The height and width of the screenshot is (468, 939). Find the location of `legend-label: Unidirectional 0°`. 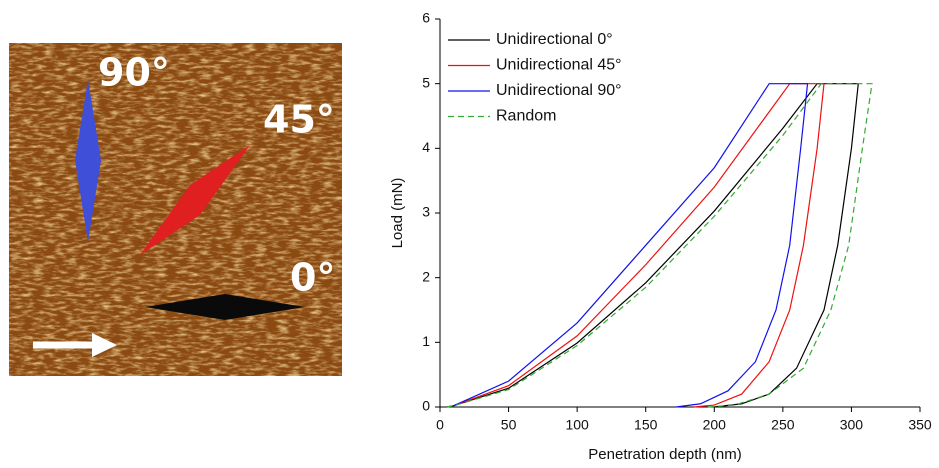

legend-label: Unidirectional 0° is located at coordinates (554, 39).